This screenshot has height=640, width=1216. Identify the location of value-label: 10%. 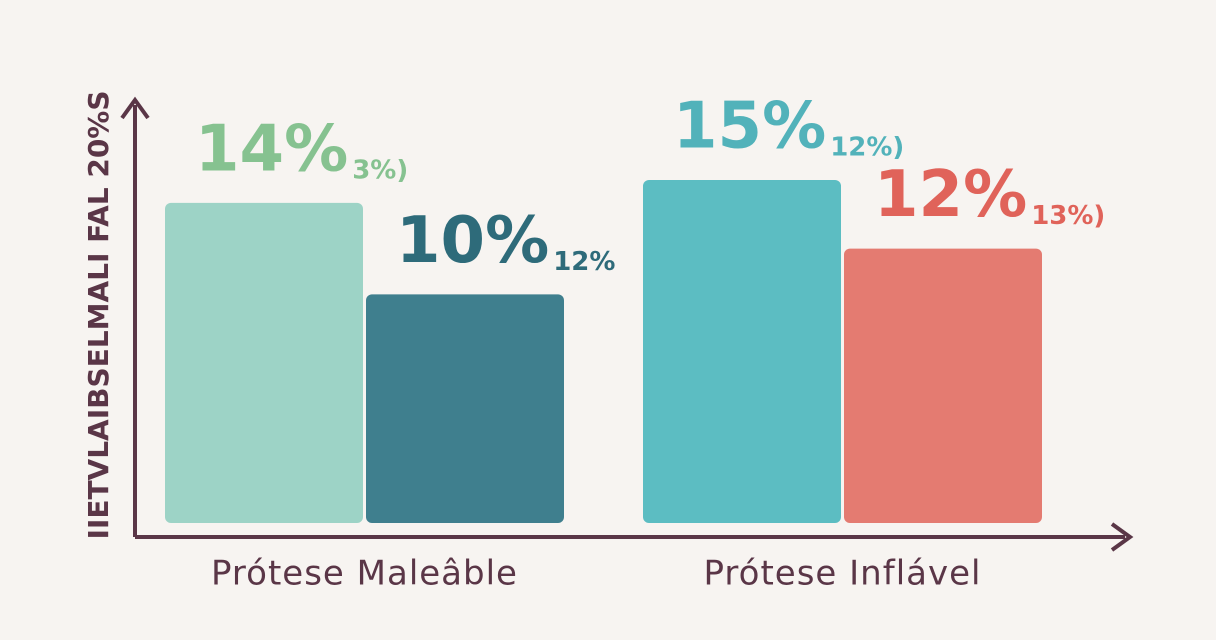
(472, 241).